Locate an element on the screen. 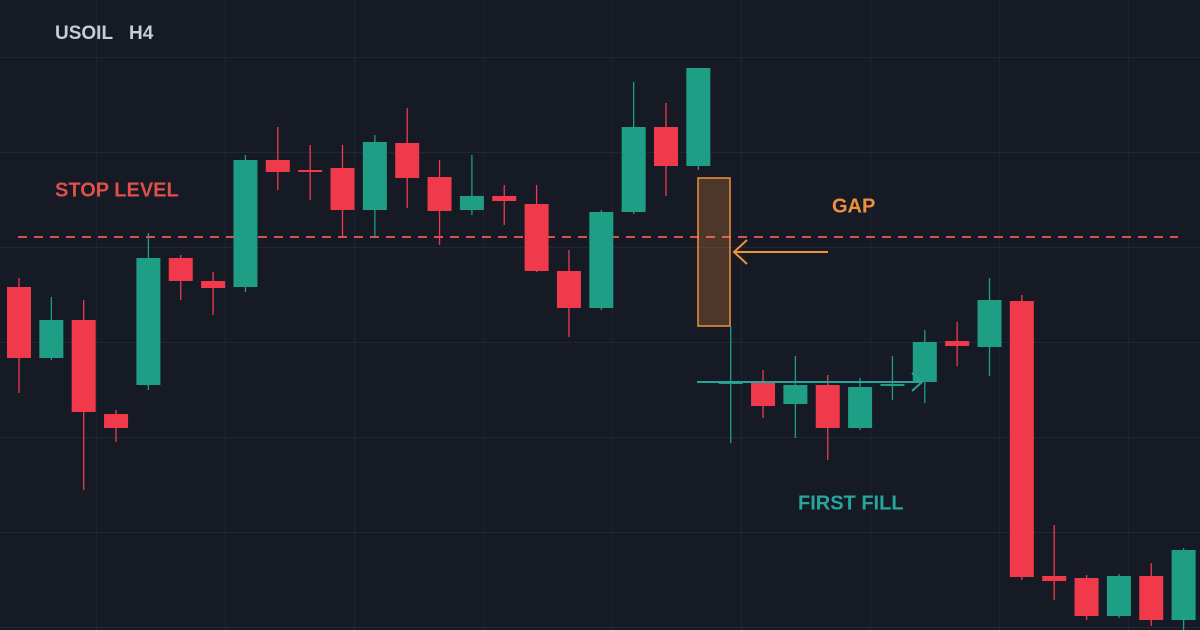  gap-box is located at coordinates (714, 252).